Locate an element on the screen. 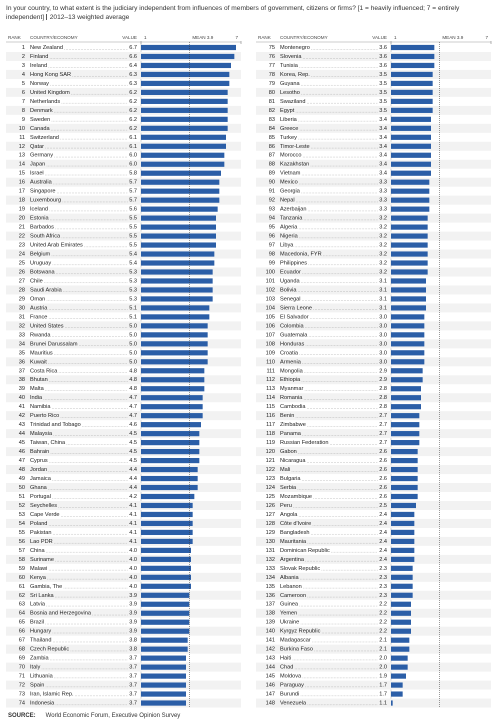 The height and width of the screenshot is (728, 500). country-label: United States is located at coordinates (47, 326).